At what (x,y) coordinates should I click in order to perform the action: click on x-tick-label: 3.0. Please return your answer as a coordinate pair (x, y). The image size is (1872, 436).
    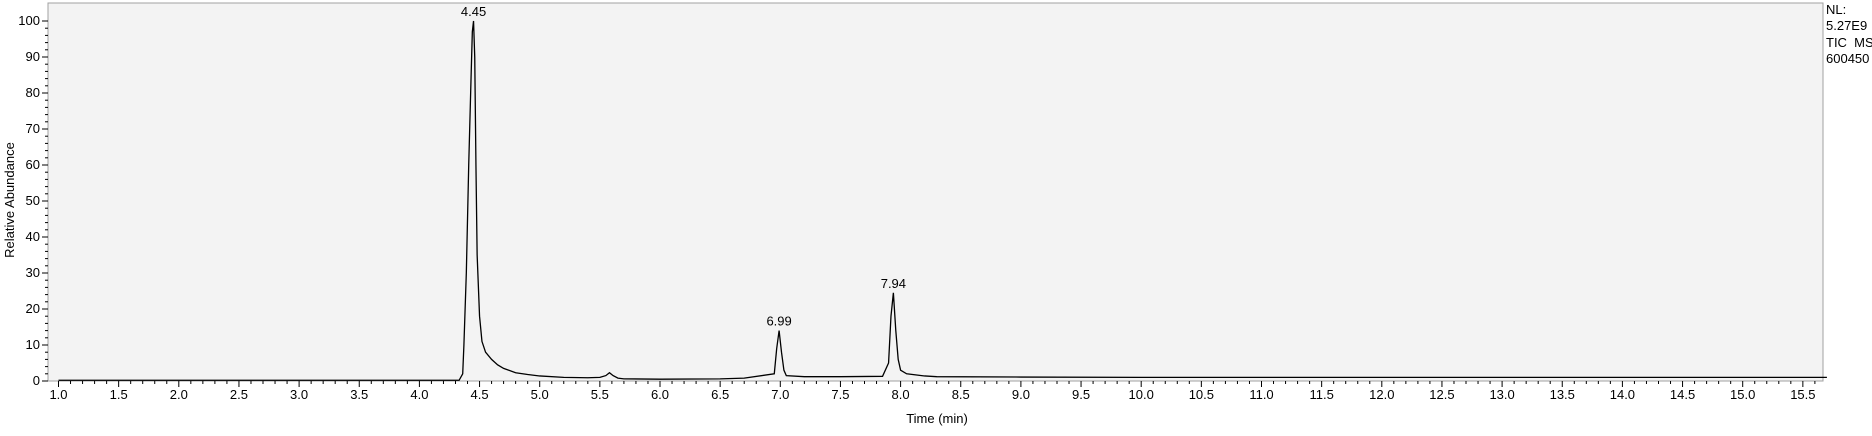
    Looking at the image, I should click on (299, 394).